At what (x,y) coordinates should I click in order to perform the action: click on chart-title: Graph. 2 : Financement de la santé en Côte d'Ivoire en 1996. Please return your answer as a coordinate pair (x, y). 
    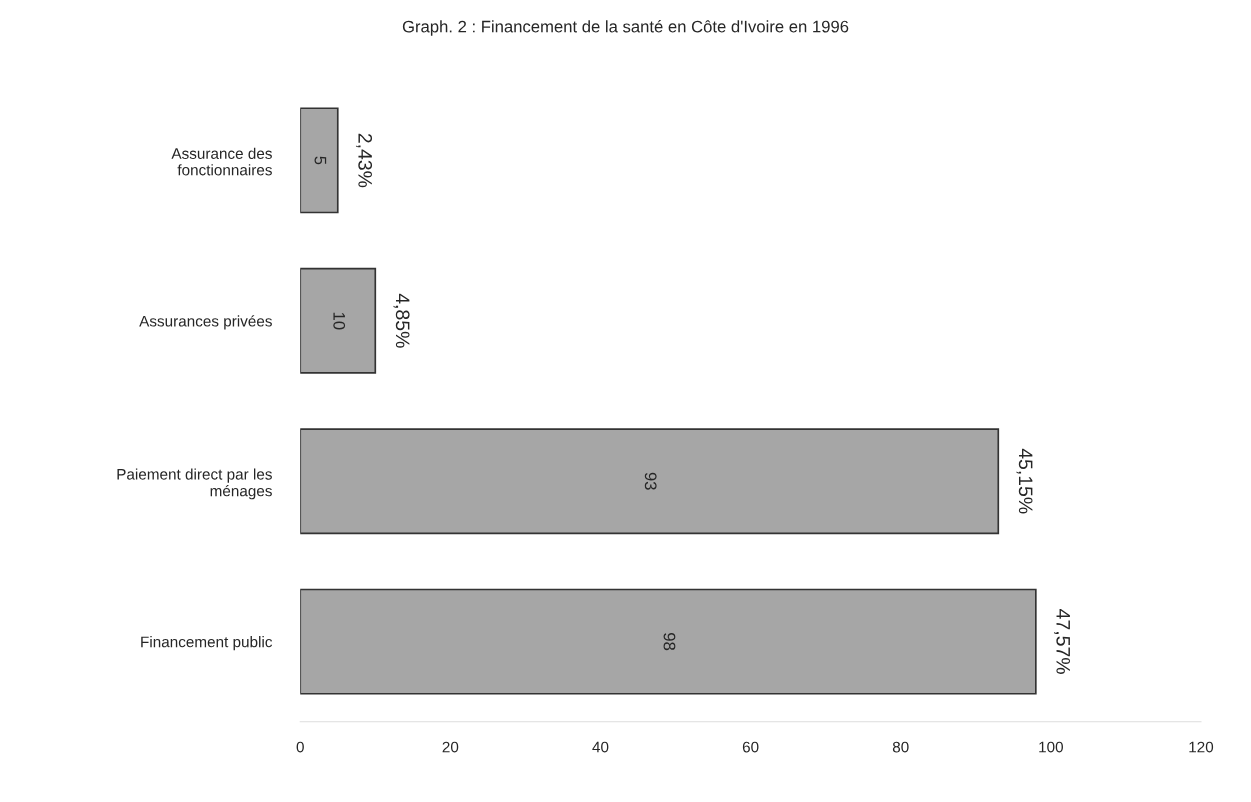
    Looking at the image, I should click on (625, 28).